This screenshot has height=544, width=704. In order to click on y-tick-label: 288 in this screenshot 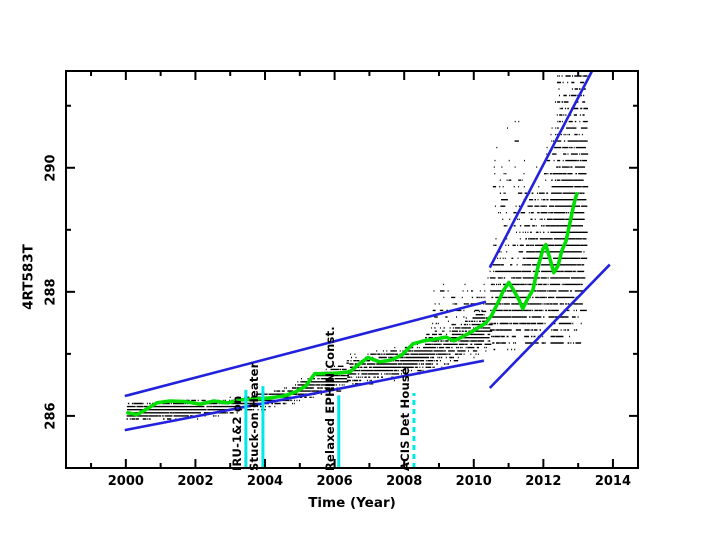, I will do `click(51, 292)`.